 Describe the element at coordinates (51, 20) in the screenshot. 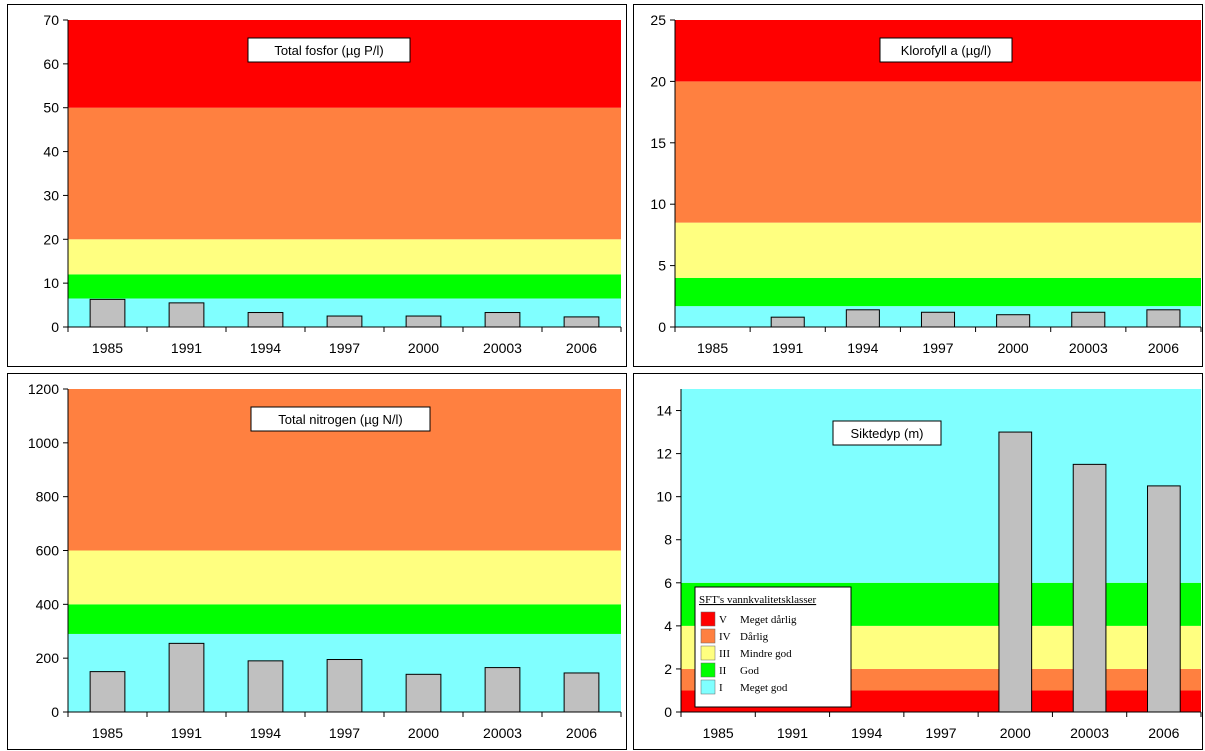

I see `y-tick-label: 70` at that location.